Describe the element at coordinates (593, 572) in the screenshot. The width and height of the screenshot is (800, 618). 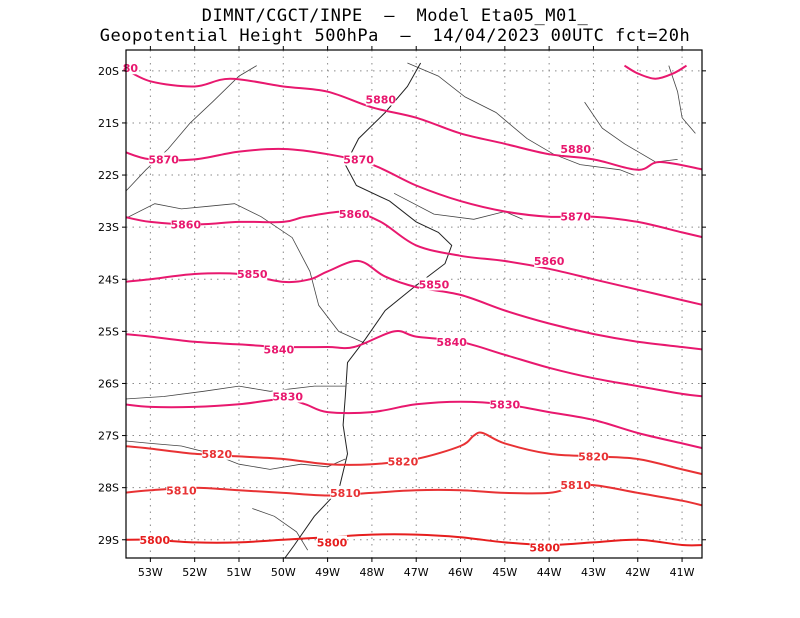
I see `lon-tick-label: 43W` at that location.